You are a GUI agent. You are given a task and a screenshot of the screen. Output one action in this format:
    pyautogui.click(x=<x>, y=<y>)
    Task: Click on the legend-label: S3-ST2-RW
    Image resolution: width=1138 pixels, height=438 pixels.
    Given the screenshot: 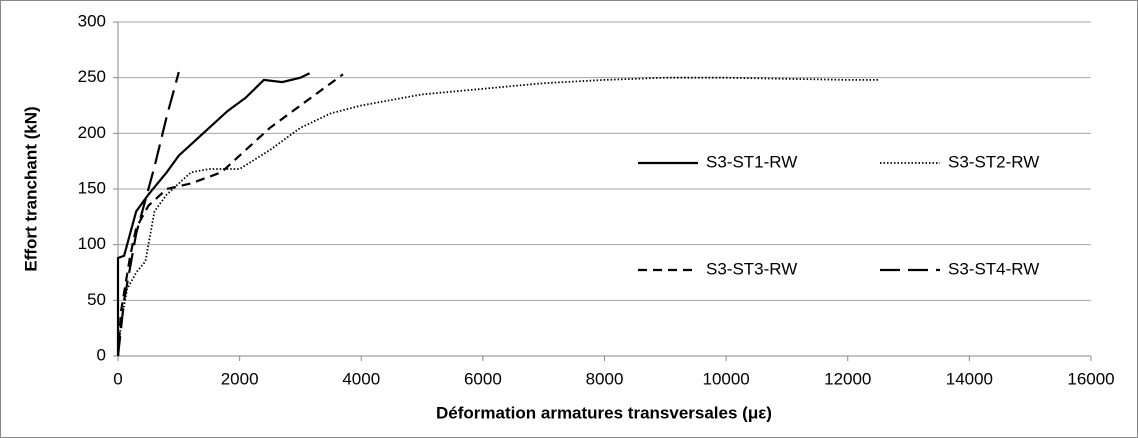 What is the action you would take?
    pyautogui.click(x=993, y=161)
    